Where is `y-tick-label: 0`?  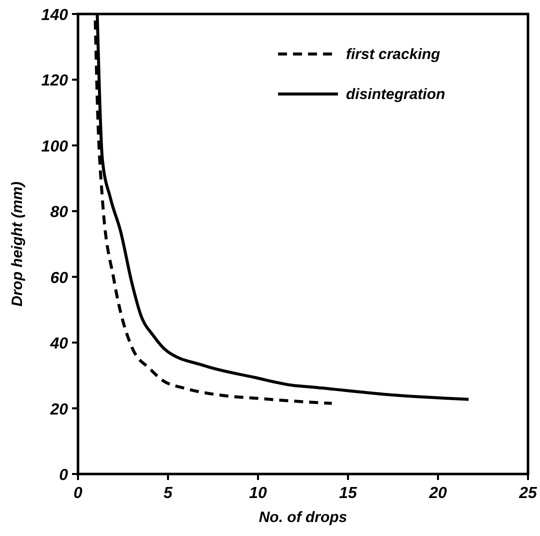
y-tick-label: 0 is located at coordinates (63, 475).